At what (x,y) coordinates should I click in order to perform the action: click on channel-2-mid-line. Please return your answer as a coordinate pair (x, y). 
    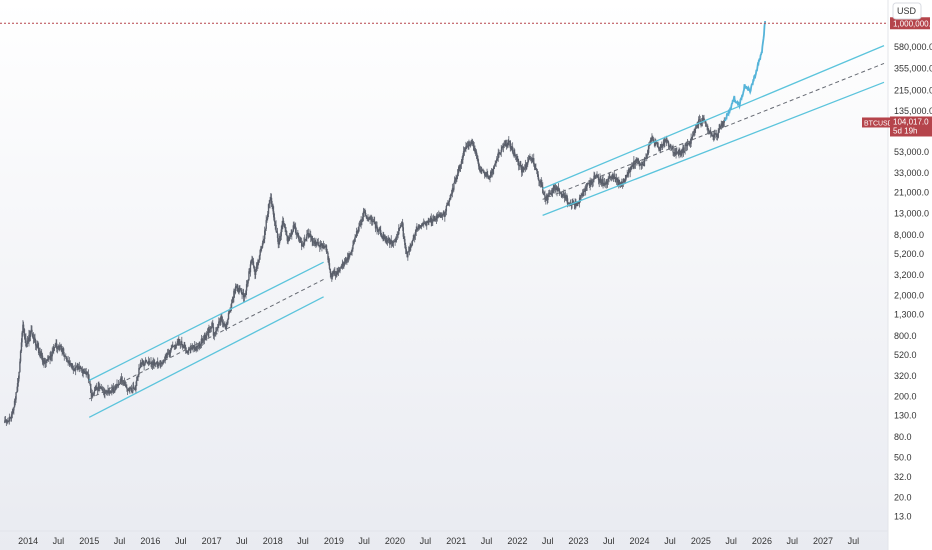
    Looking at the image, I should click on (713, 131).